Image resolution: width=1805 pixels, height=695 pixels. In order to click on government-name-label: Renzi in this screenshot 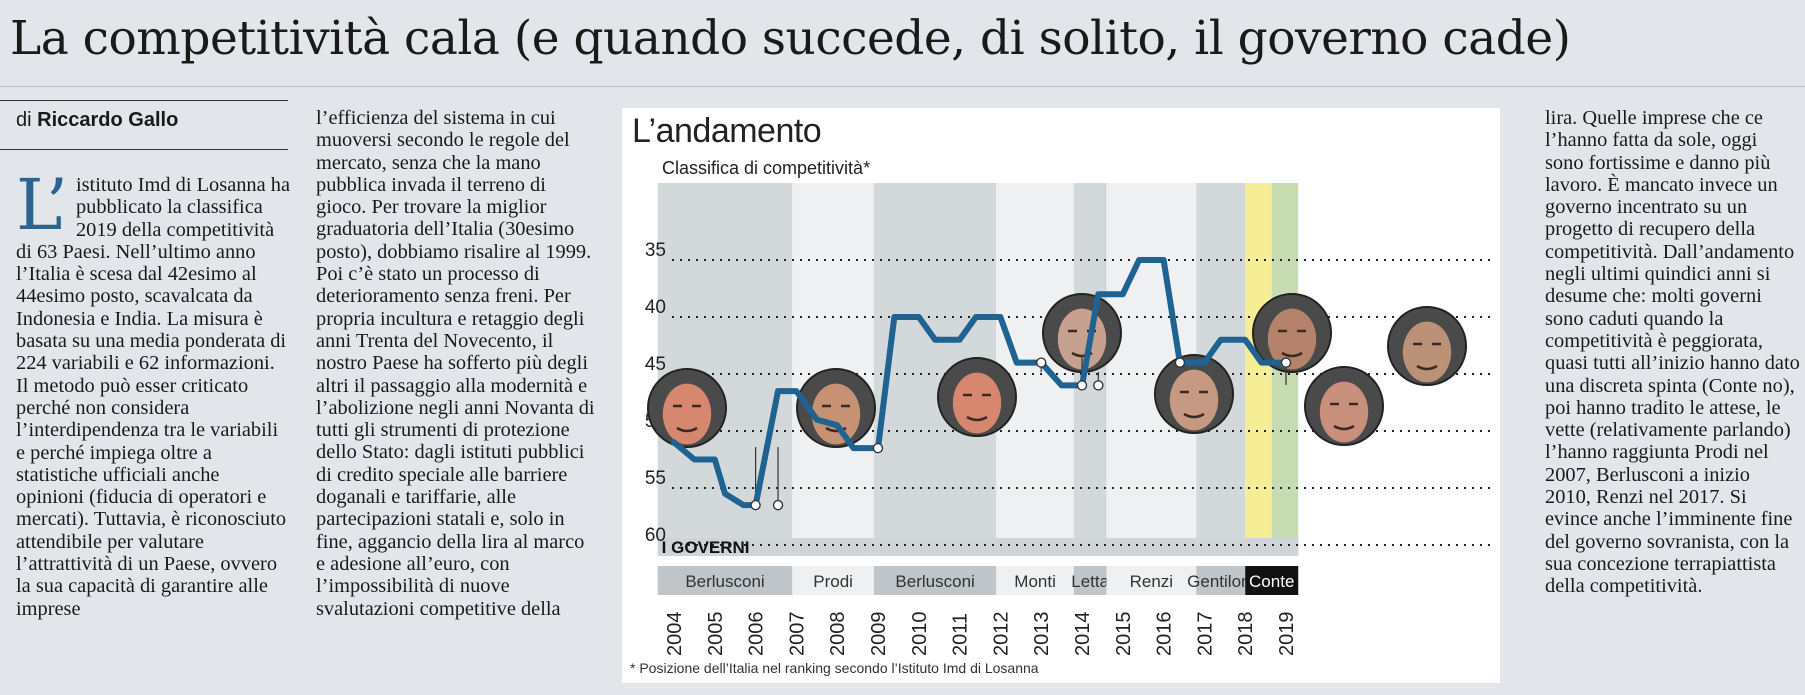, I will do `click(1151, 581)`.